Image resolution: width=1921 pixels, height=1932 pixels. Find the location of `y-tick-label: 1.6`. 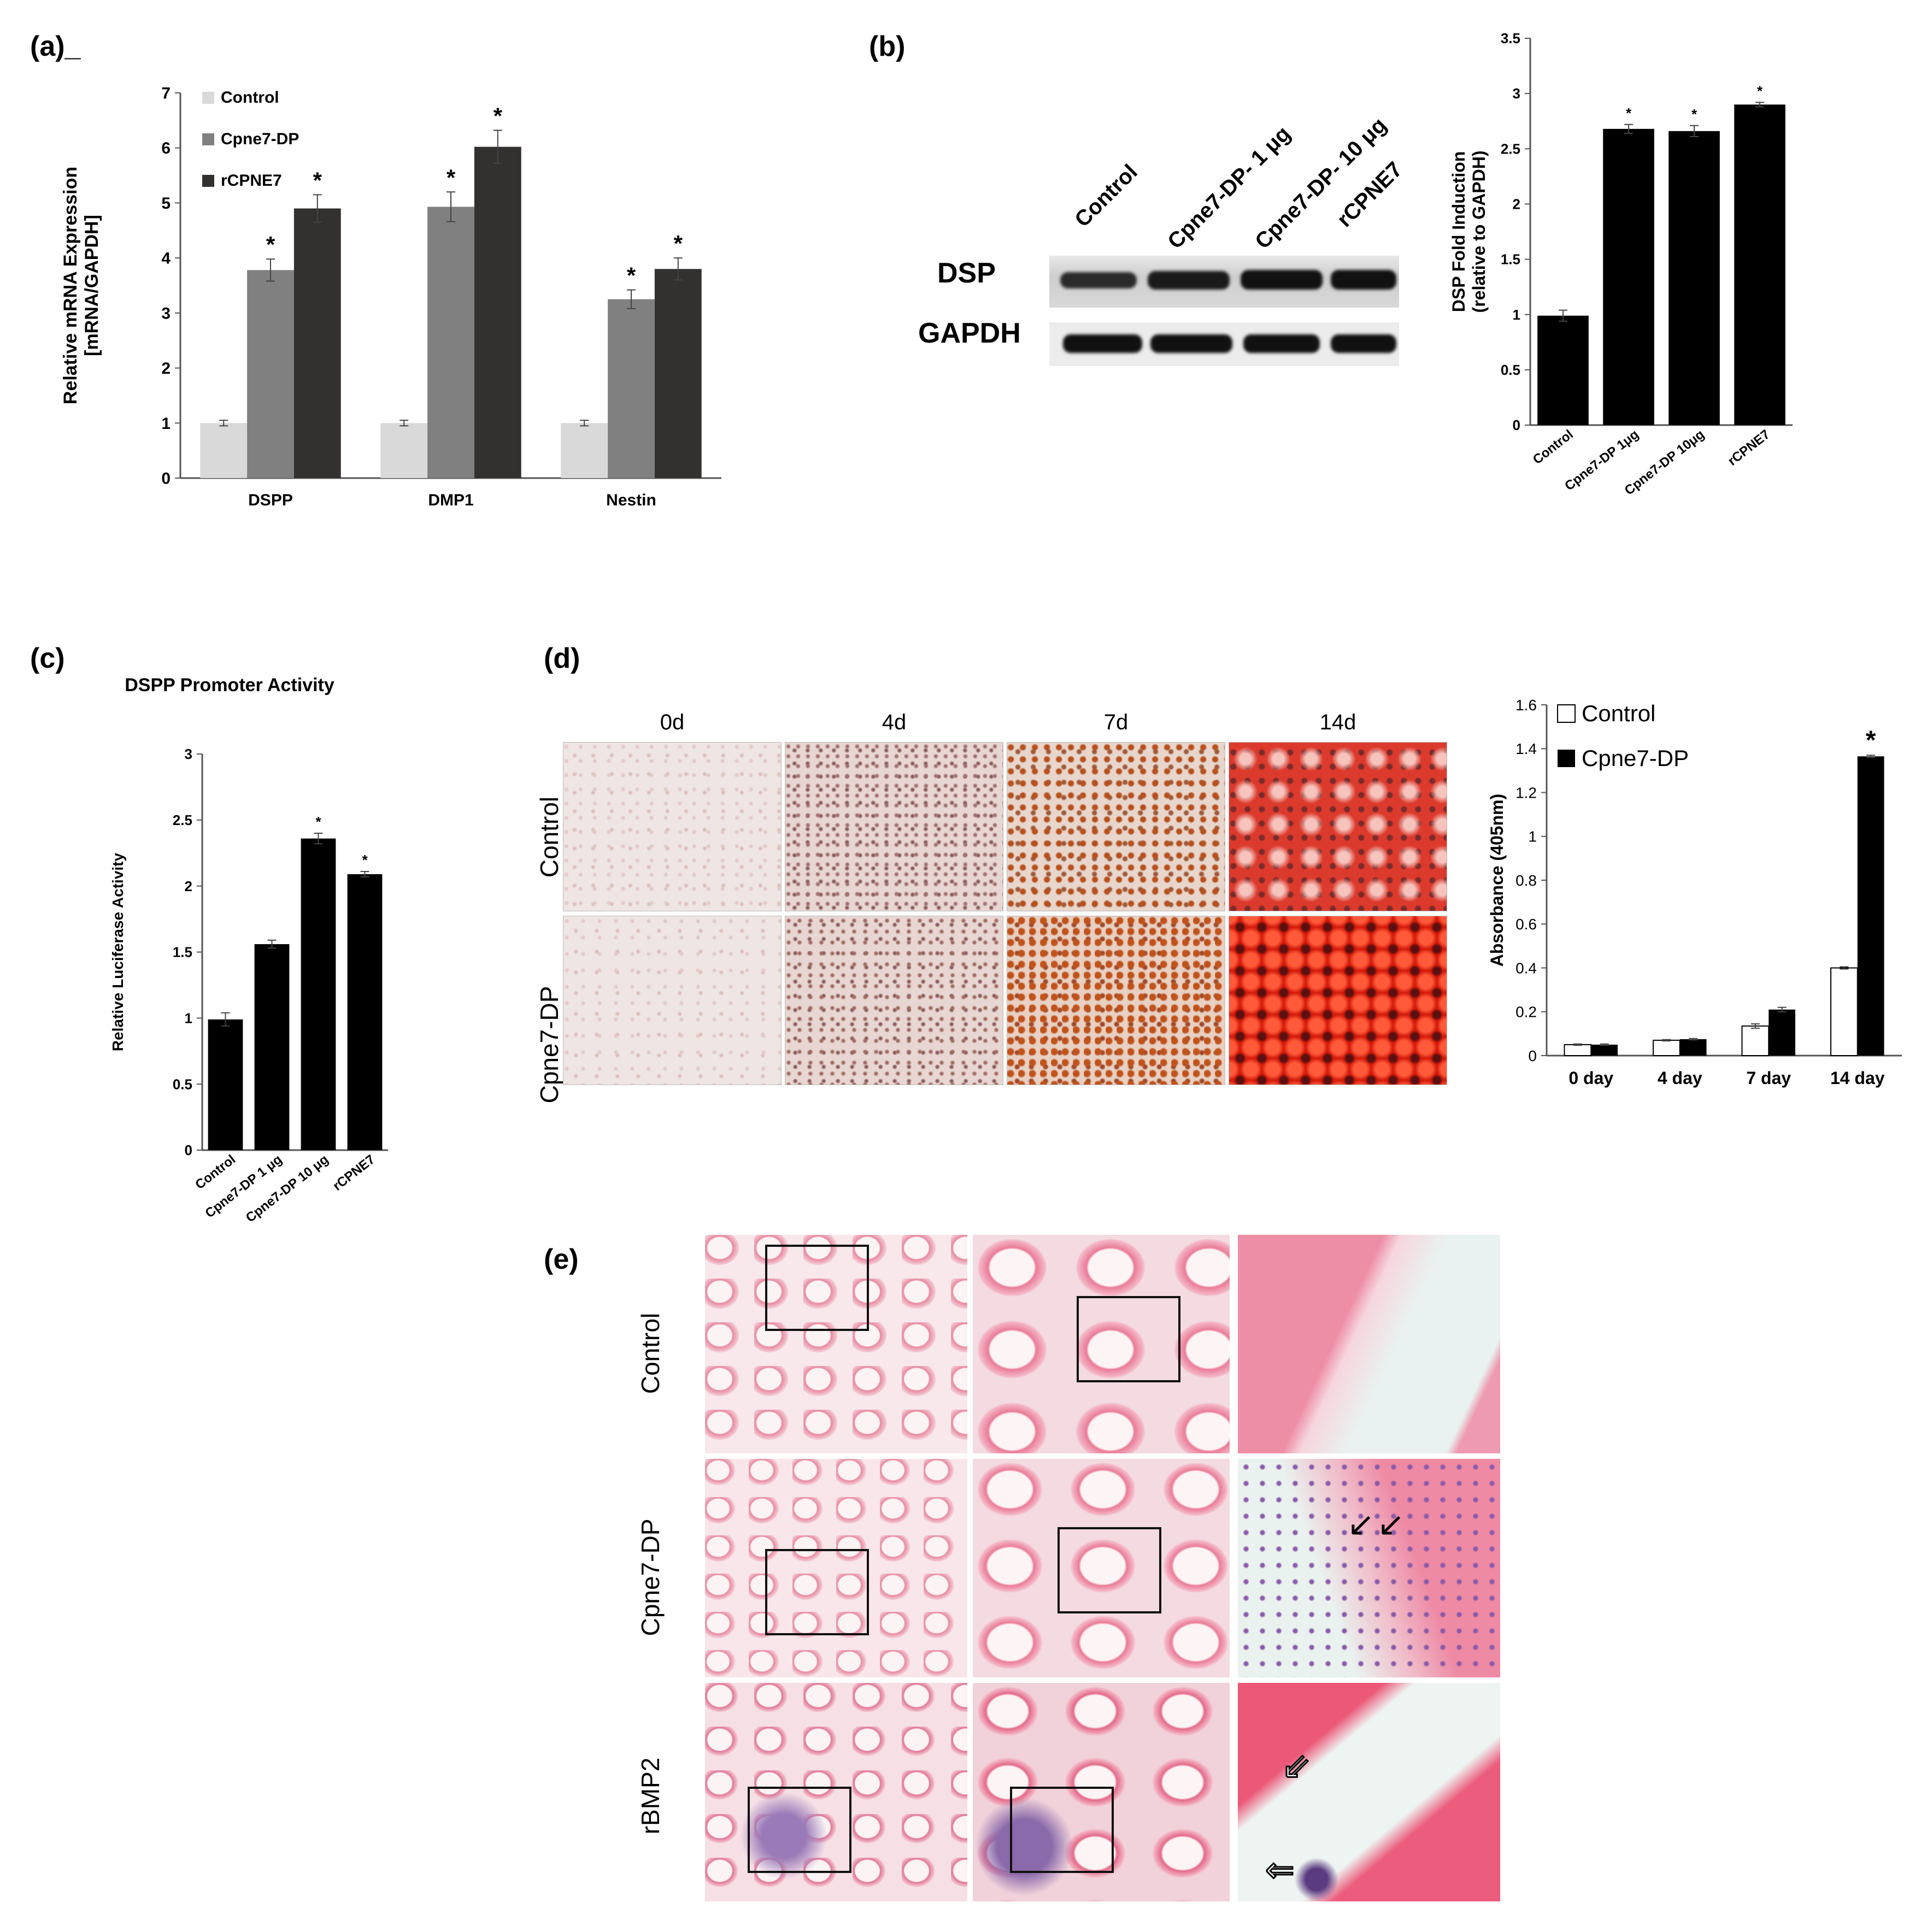

y-tick-label: 1.6 is located at coordinates (1526, 705).